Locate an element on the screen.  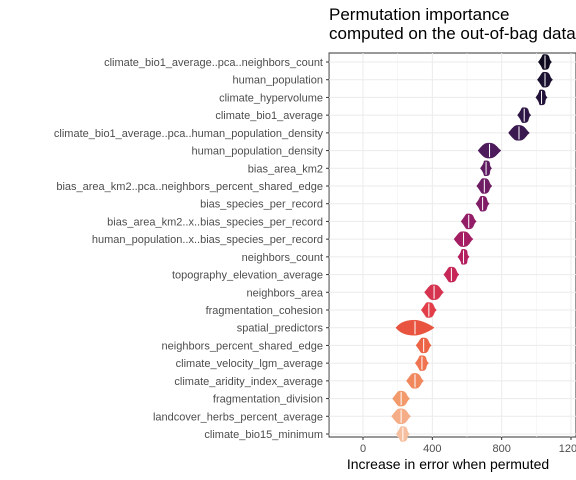
variable-label: neighbors_area is located at coordinates (285, 293).